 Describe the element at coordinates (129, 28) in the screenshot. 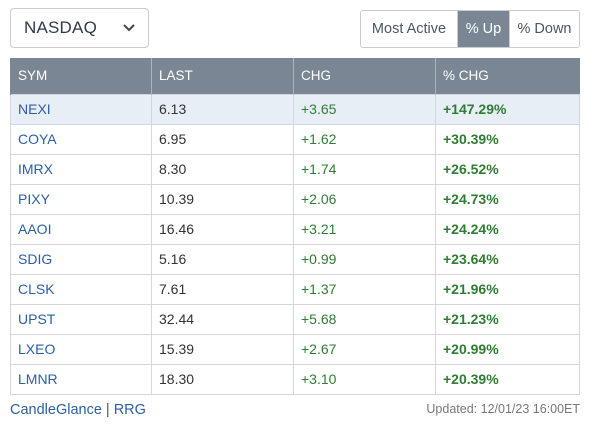

I see `chevron-down-icon` at that location.